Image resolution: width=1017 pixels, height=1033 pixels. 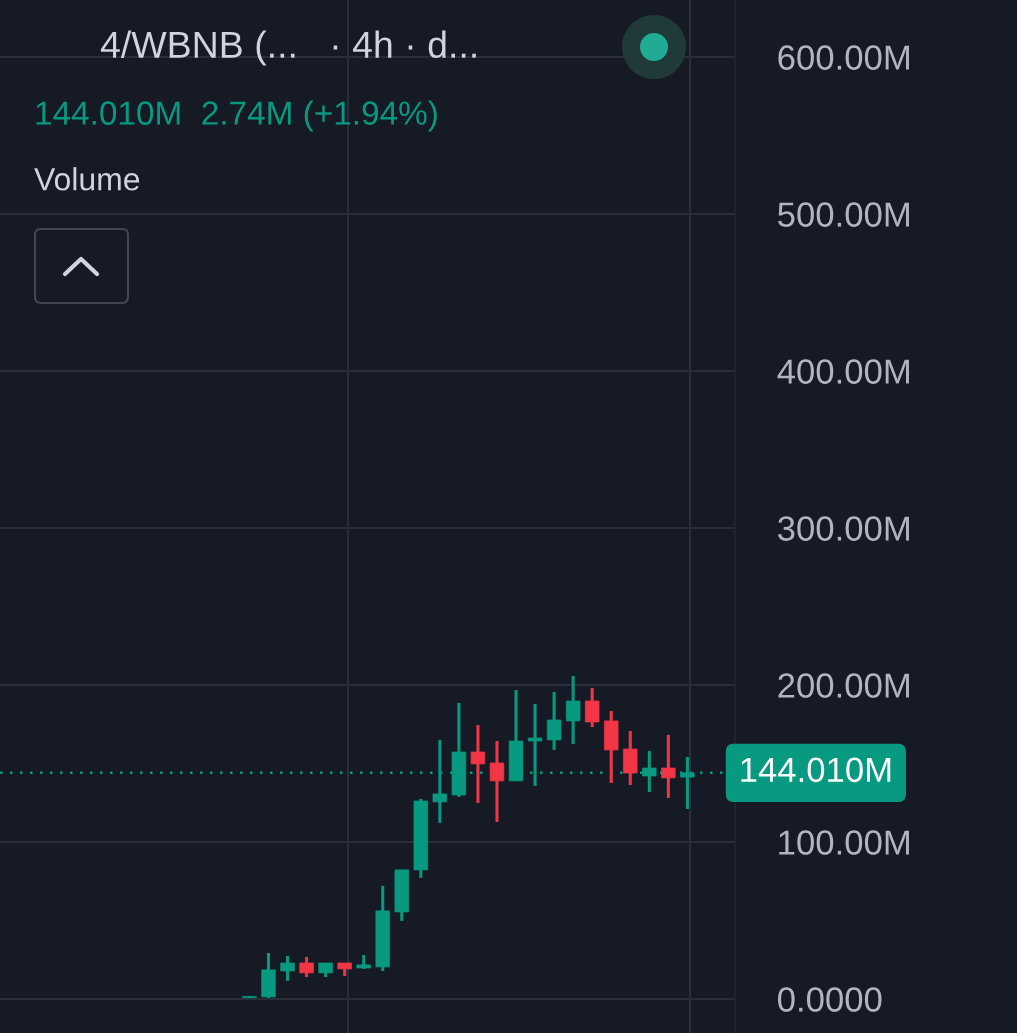 I want to click on y-tick-label: 0.0000, so click(x=830, y=999).